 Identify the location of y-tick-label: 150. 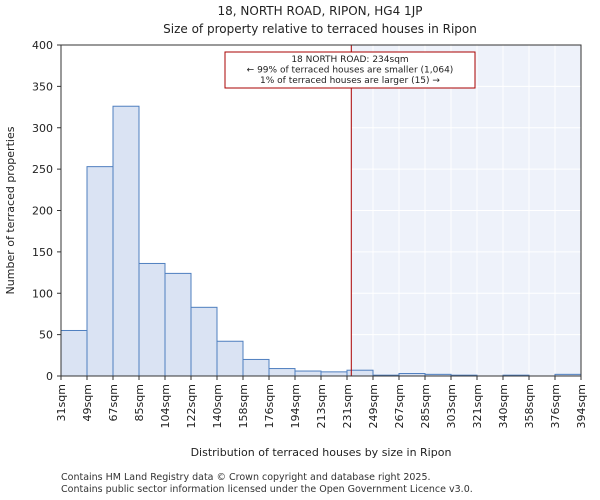
(42, 252).